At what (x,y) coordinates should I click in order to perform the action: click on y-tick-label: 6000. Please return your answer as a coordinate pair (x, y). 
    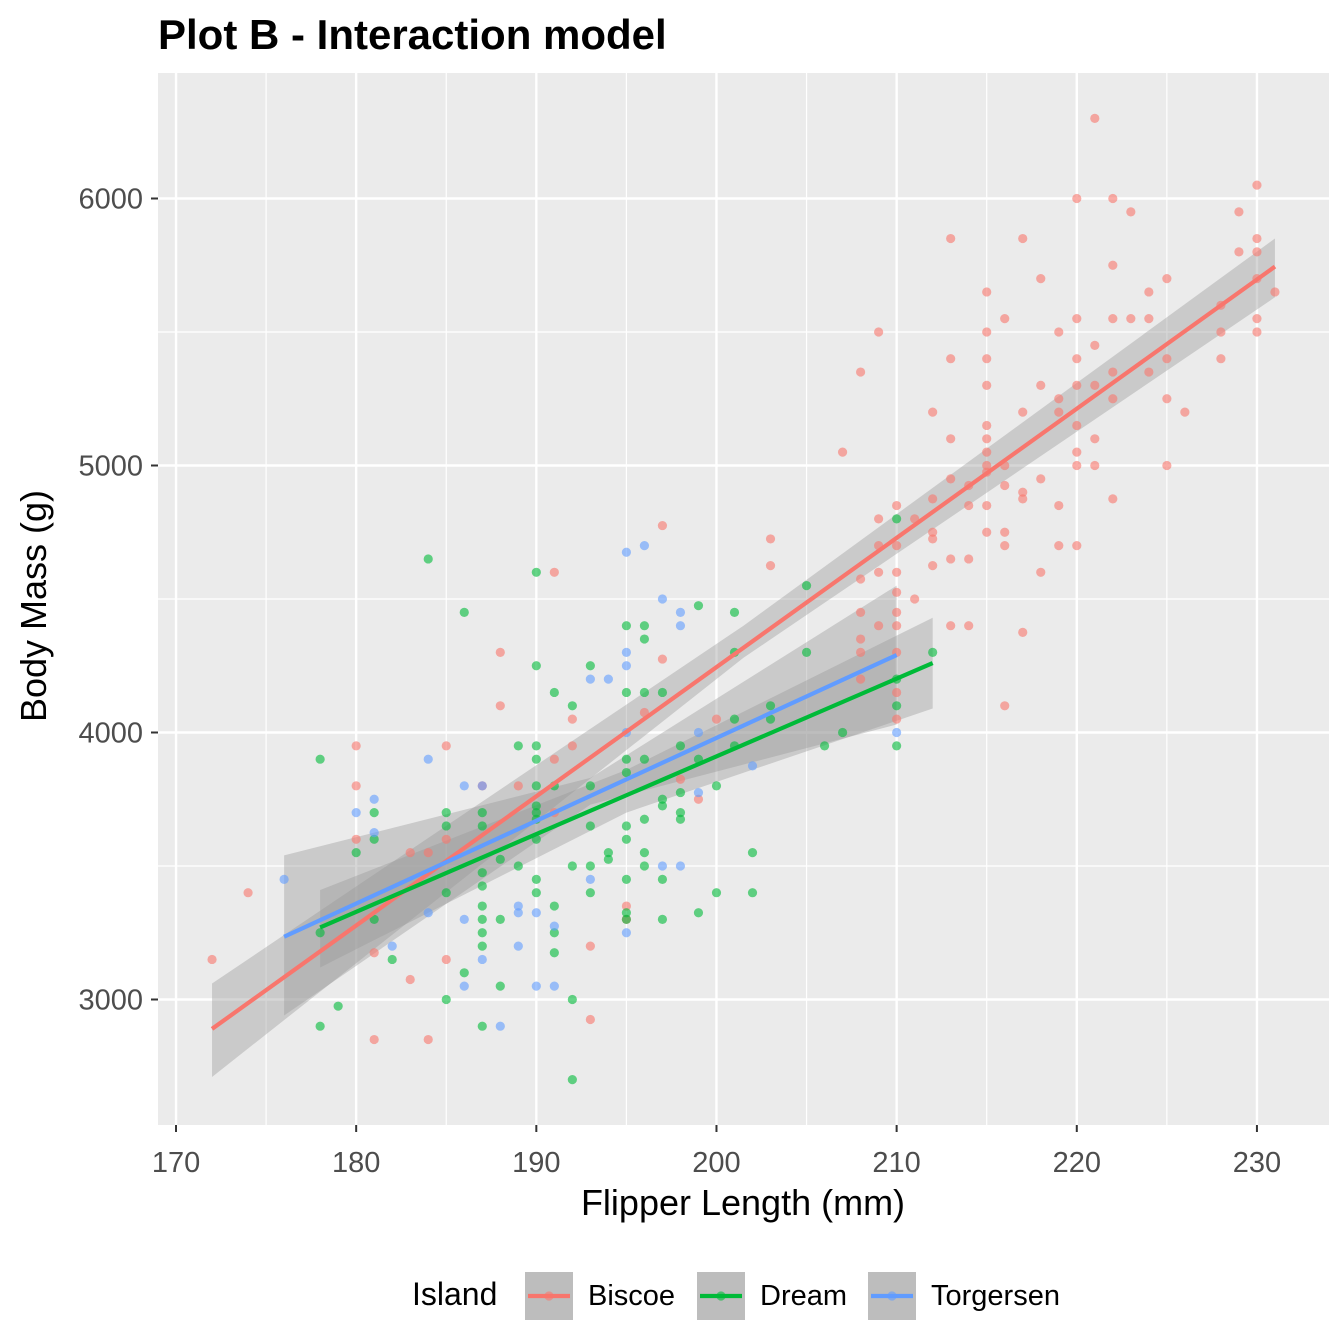
    Looking at the image, I should click on (110, 199).